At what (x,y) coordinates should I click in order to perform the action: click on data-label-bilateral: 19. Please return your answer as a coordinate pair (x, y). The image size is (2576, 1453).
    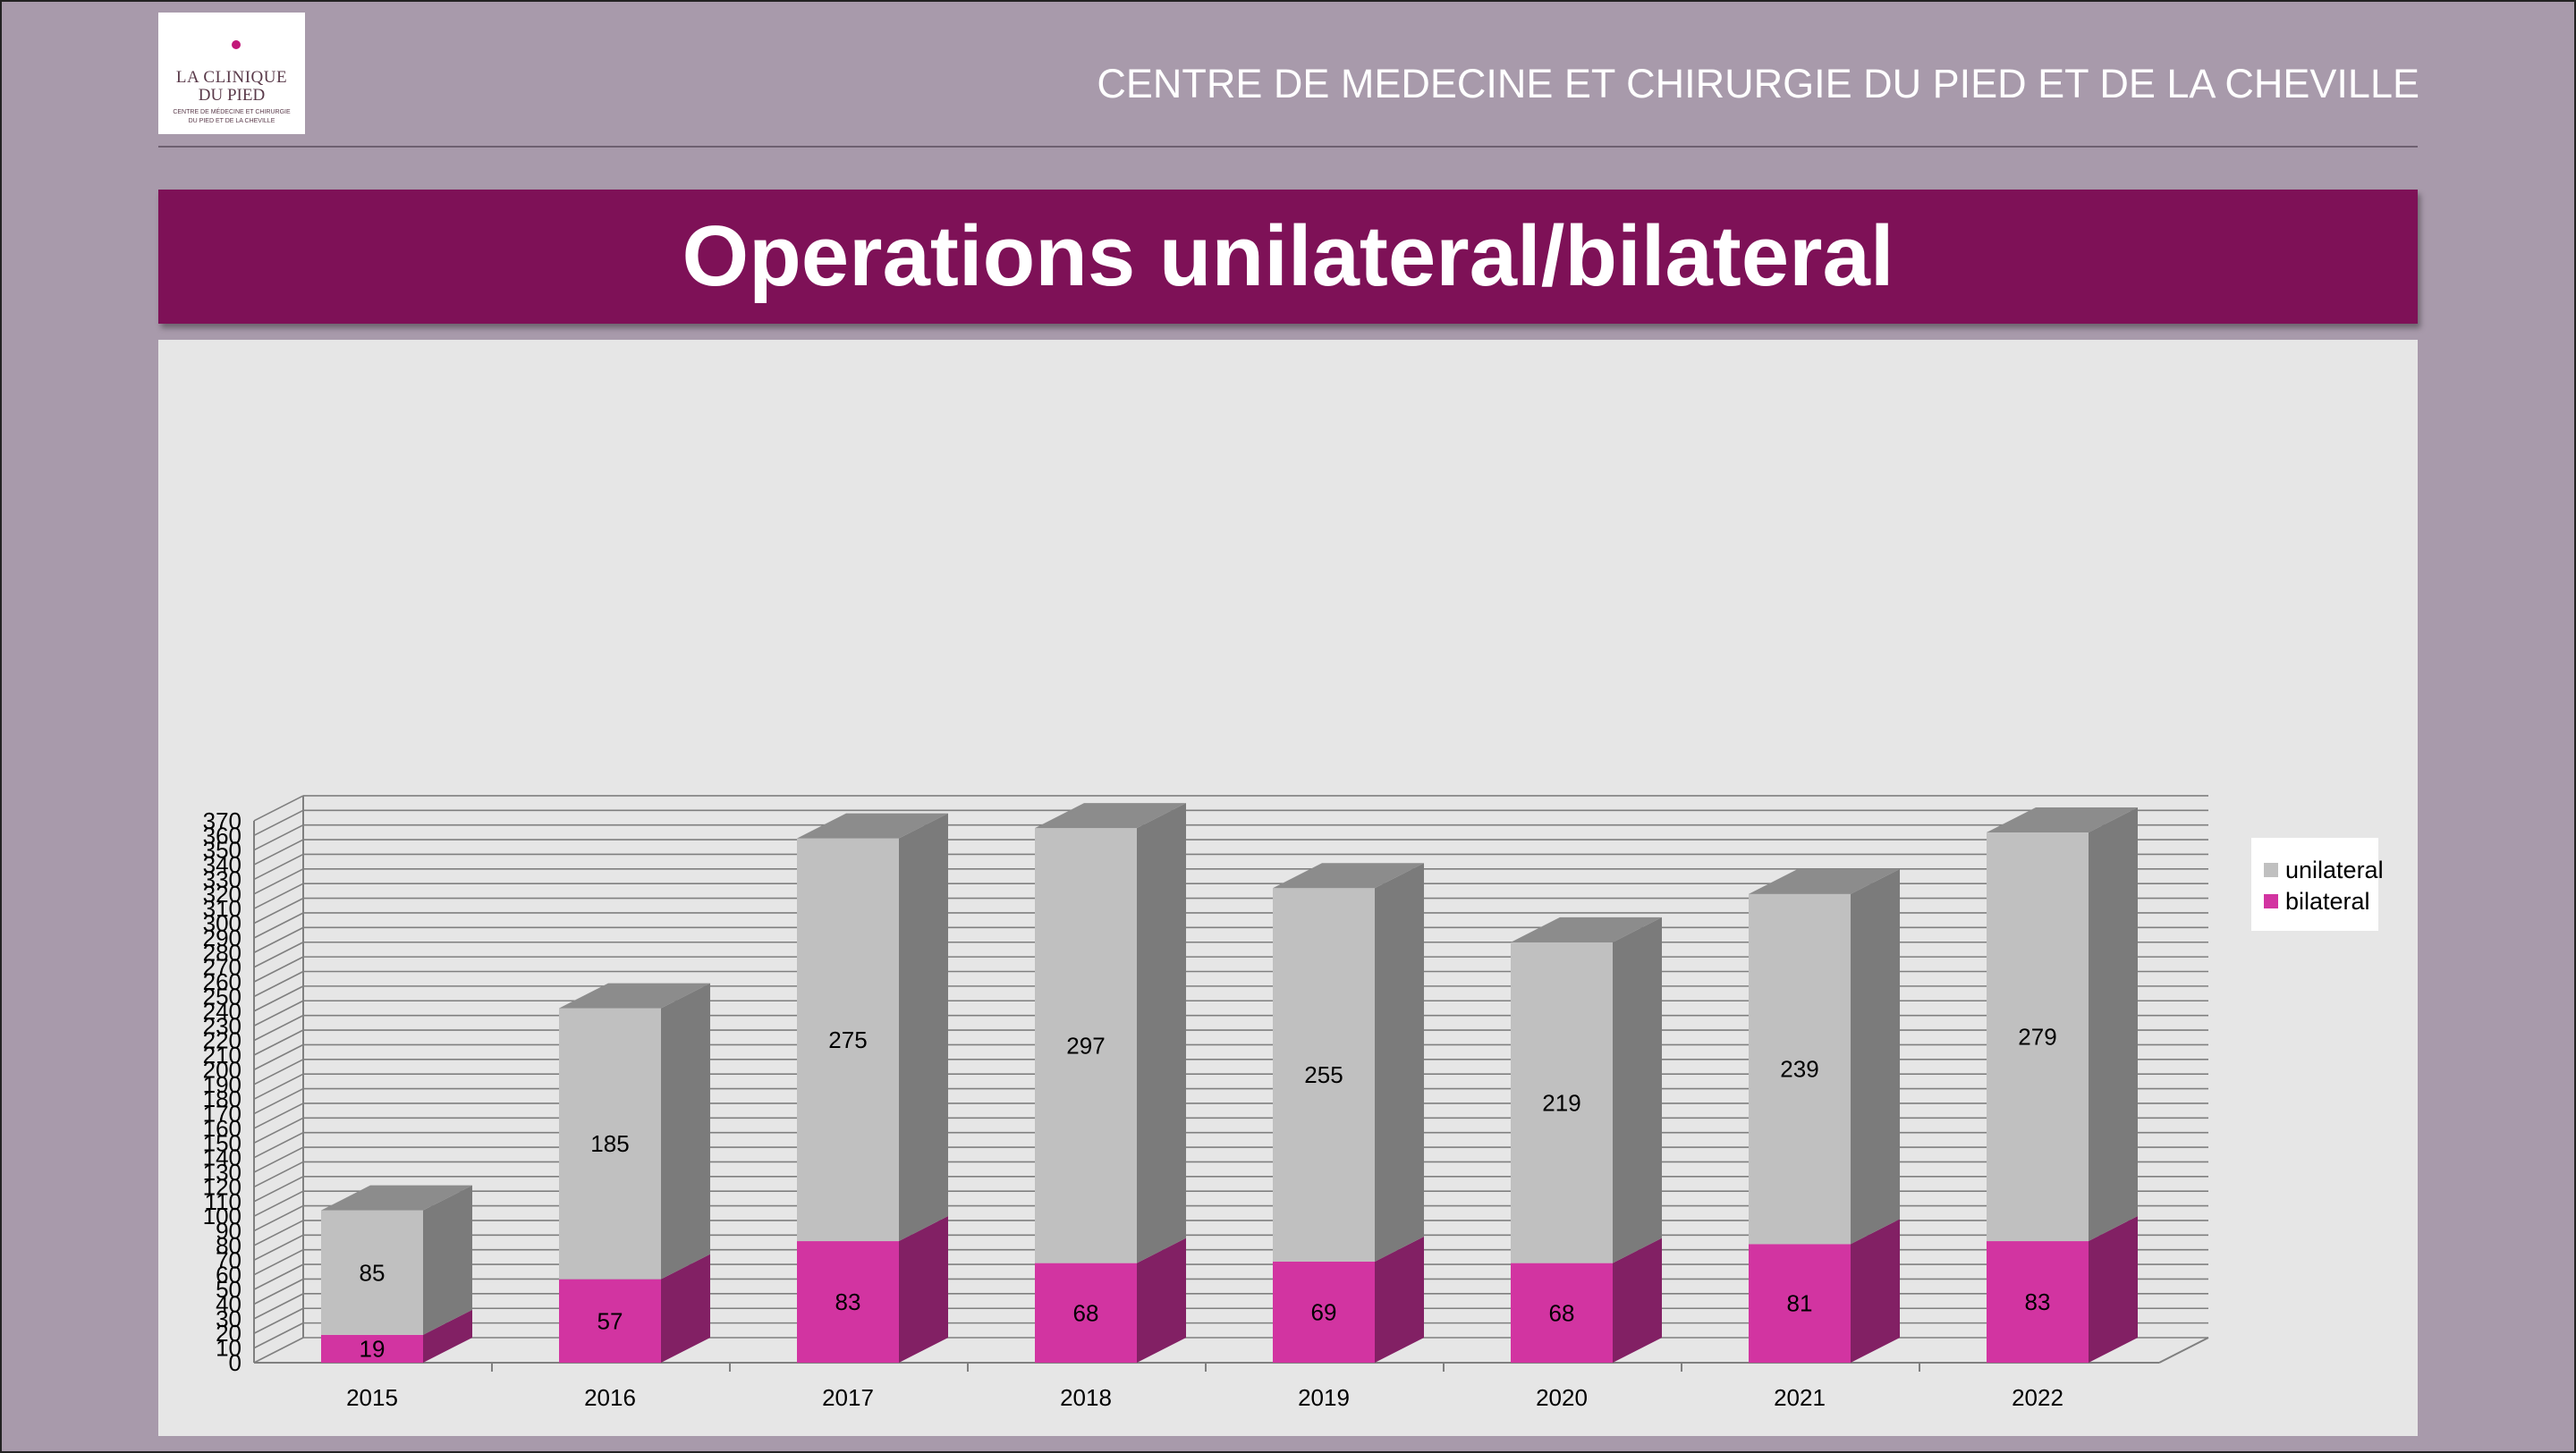
    Looking at the image, I should click on (373, 1348).